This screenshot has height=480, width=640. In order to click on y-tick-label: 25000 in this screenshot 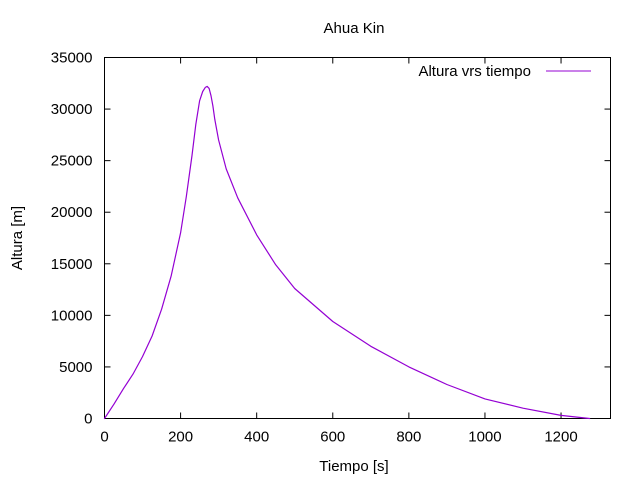, I will do `click(72, 161)`.